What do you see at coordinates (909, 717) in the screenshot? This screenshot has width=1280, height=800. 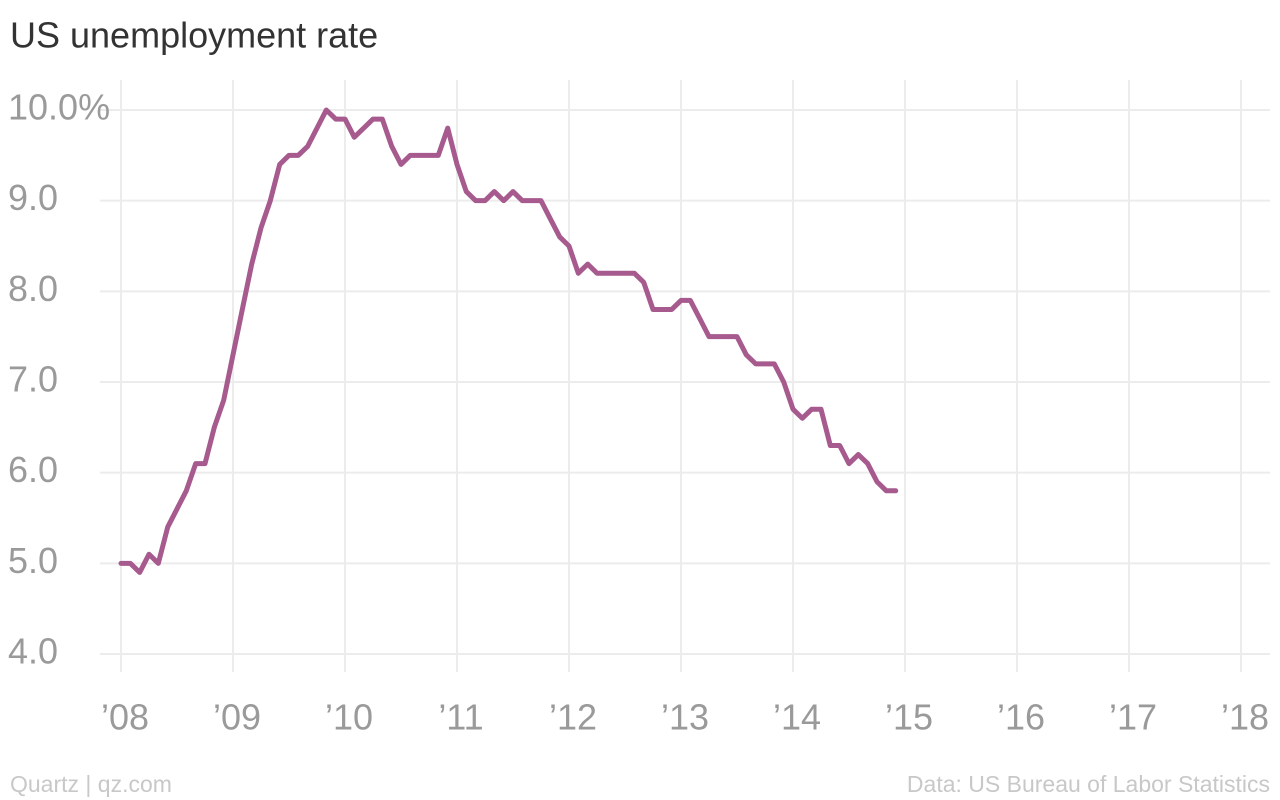 I see `x-tick-label: ’15` at bounding box center [909, 717].